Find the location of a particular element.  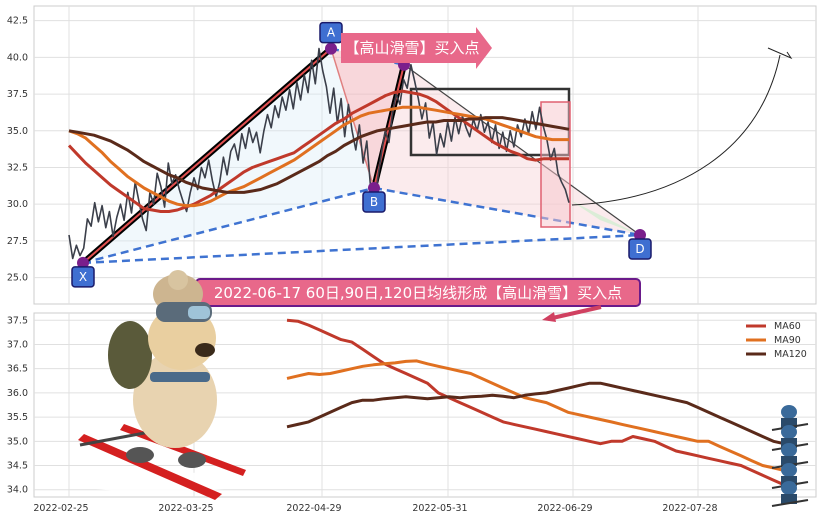

pattern-point-a-label: A is located at coordinates (331, 33).